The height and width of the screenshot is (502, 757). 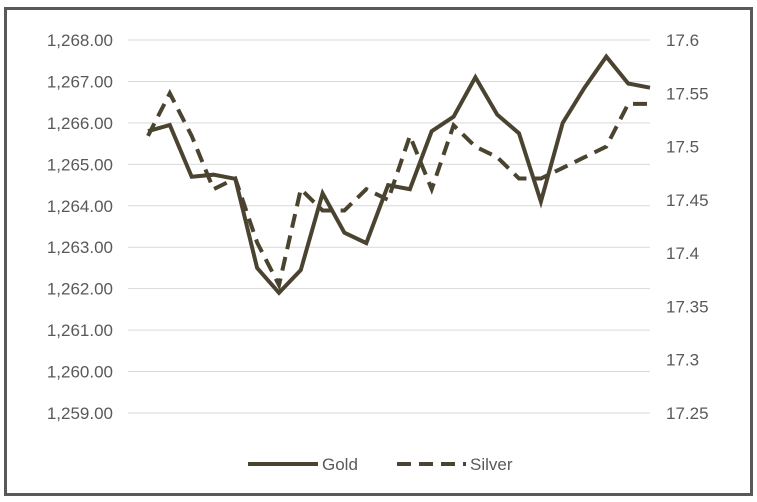 What do you see at coordinates (682, 360) in the screenshot?
I see `right-tick-label: 17.3` at bounding box center [682, 360].